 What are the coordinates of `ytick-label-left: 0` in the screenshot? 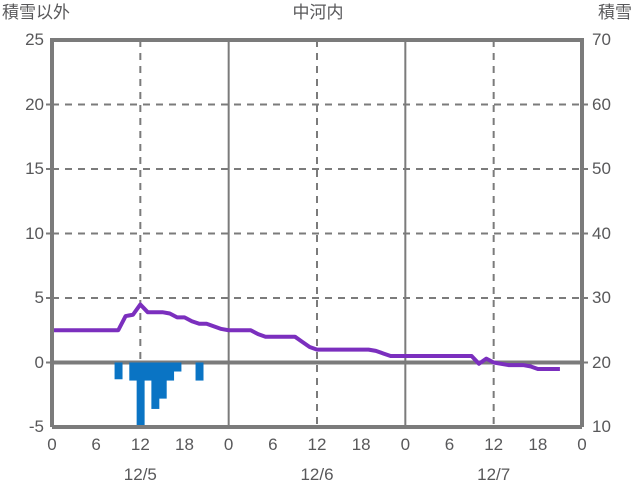 It's located at (39, 362).